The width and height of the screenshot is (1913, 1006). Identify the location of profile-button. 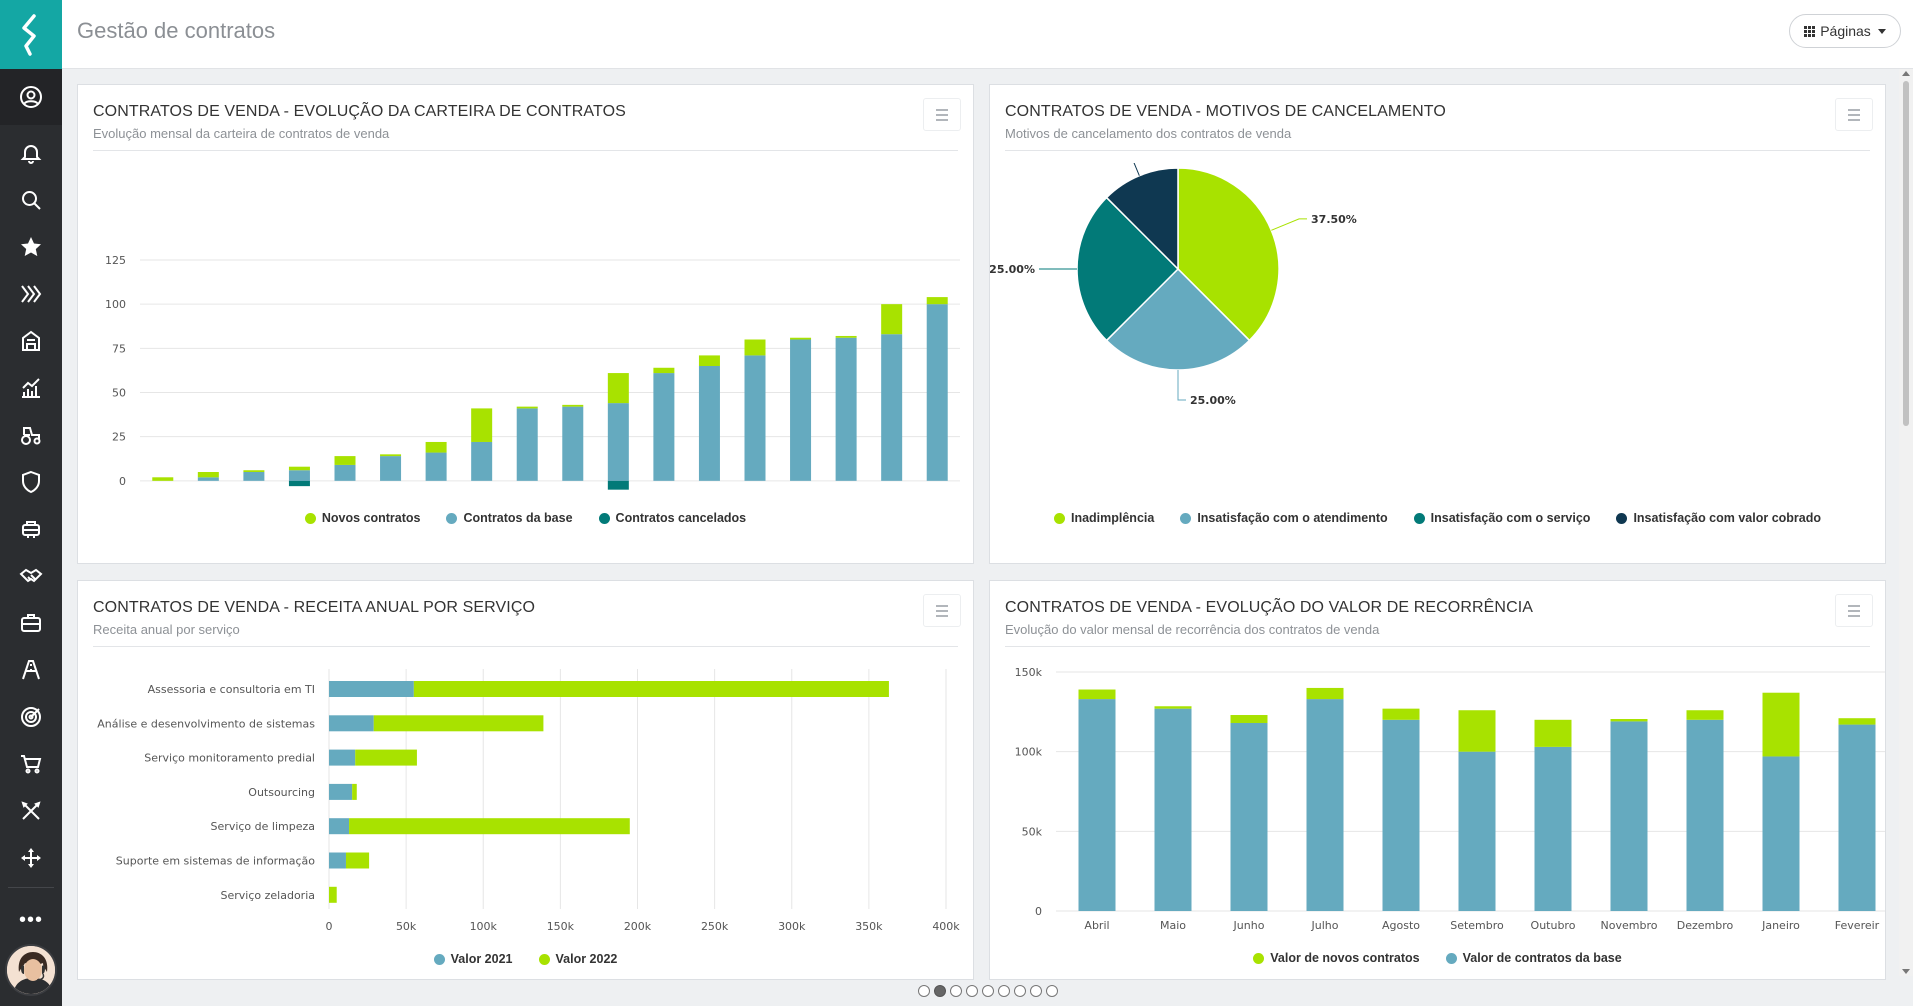
(31, 97).